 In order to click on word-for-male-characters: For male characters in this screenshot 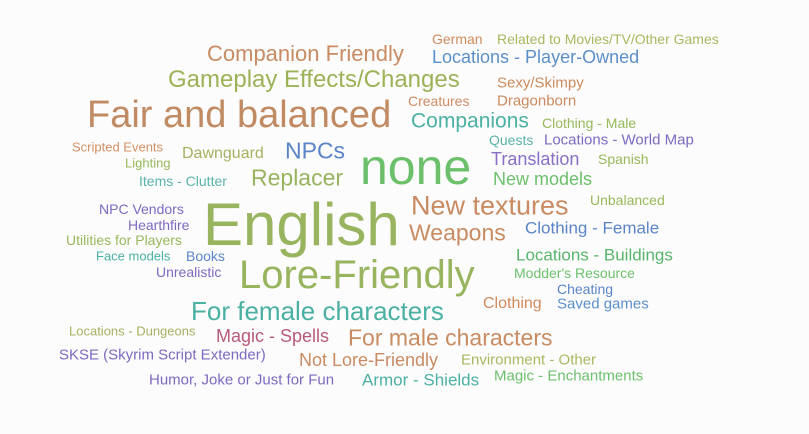, I will do `click(450, 337)`.